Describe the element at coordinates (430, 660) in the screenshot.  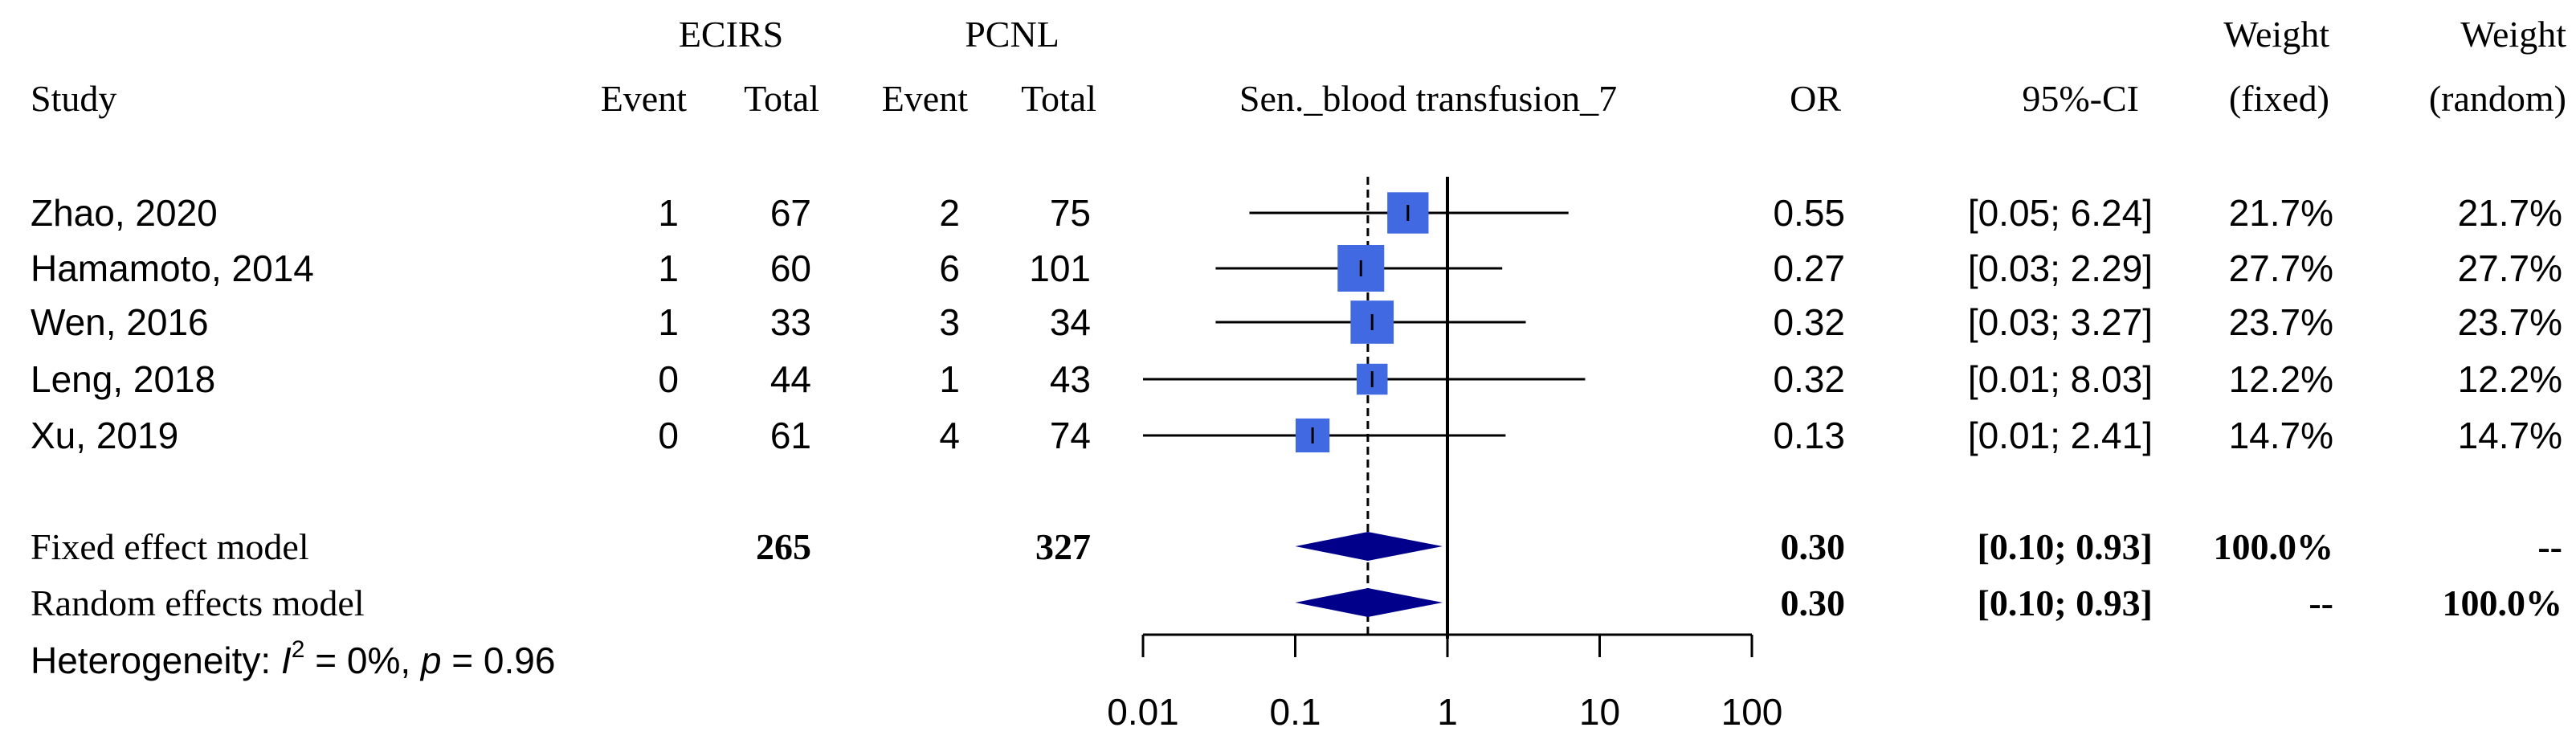
I see `p-letter: p` at that location.